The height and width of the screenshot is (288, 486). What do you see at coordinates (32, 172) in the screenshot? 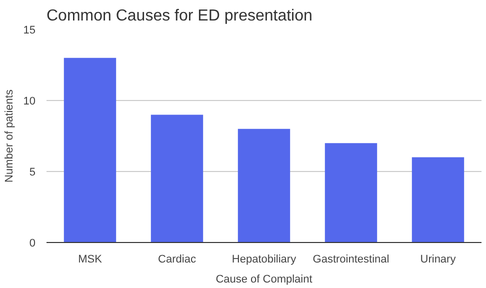
I see `y-tick-label: 5` at bounding box center [32, 172].